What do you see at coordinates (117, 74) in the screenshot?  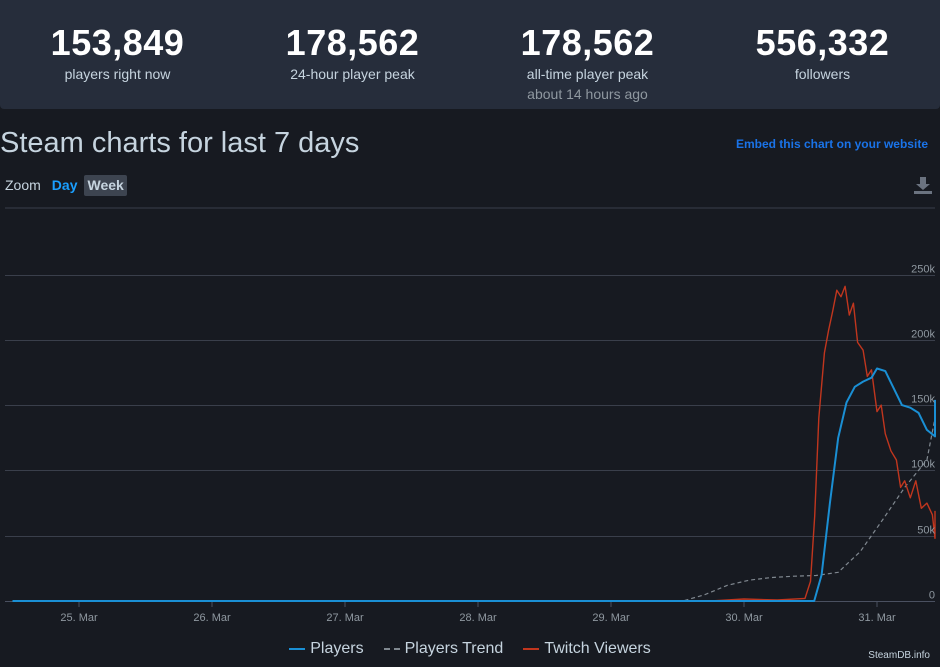 I see `stat-label: players right now` at bounding box center [117, 74].